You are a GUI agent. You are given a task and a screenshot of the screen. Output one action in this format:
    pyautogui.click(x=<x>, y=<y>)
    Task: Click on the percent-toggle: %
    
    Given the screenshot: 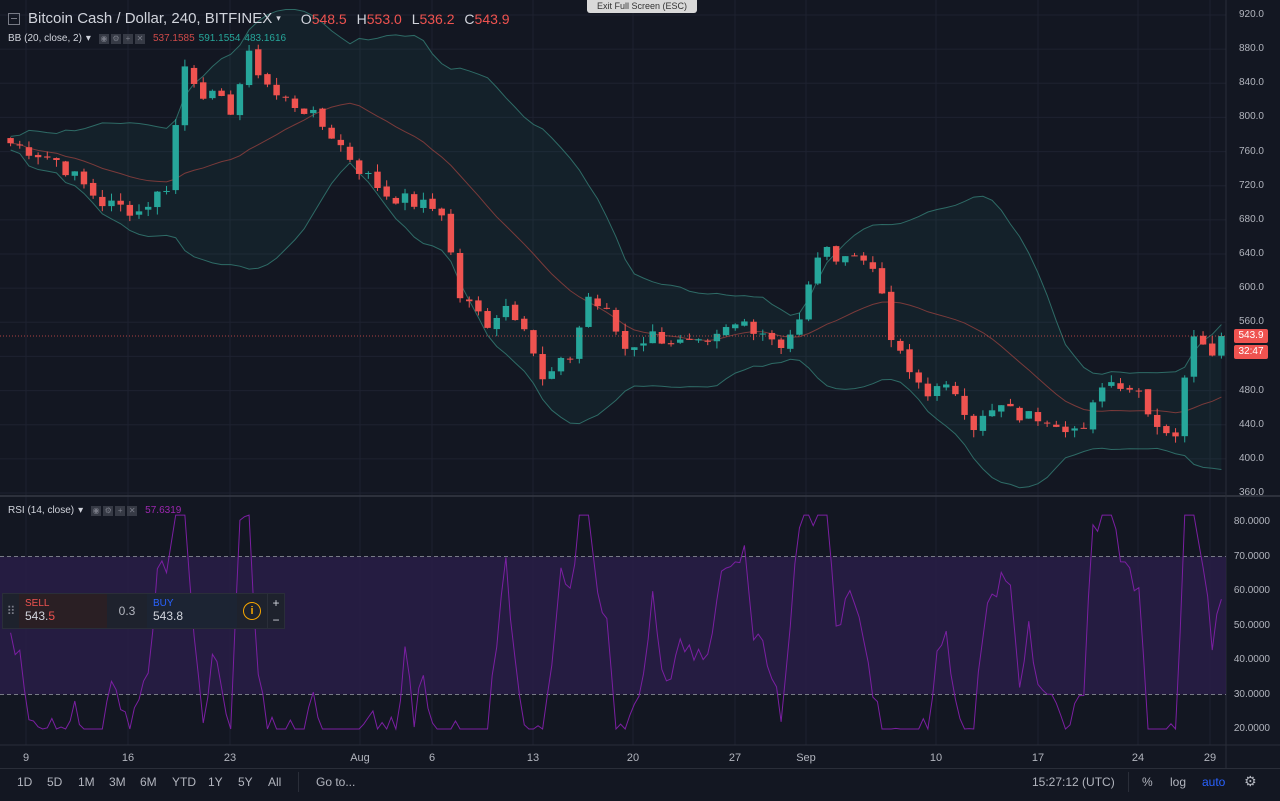 What is the action you would take?
    pyautogui.click(x=1147, y=782)
    